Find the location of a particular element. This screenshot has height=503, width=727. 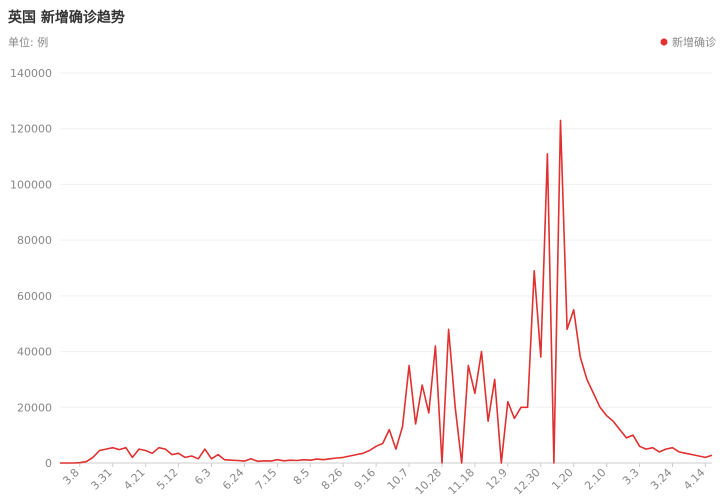

x-tick-label: 10.7 is located at coordinates (398, 479).